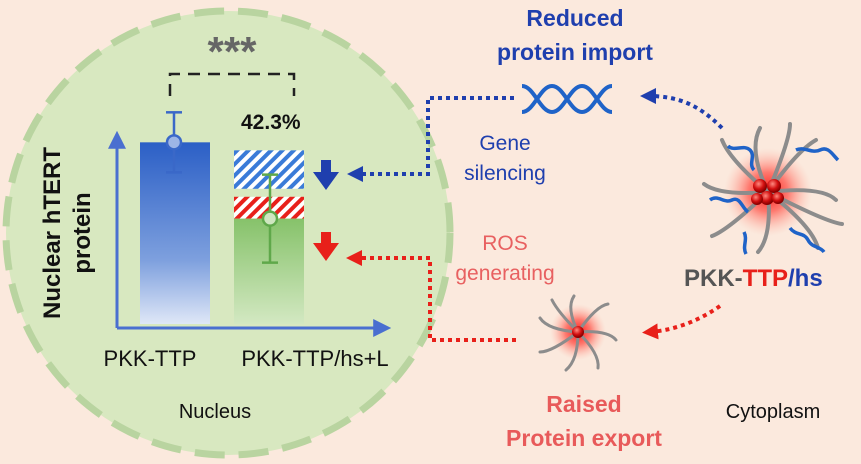 The height and width of the screenshot is (464, 861). Describe the element at coordinates (504, 273) in the screenshot. I see `ros-label-line2: generating` at that location.